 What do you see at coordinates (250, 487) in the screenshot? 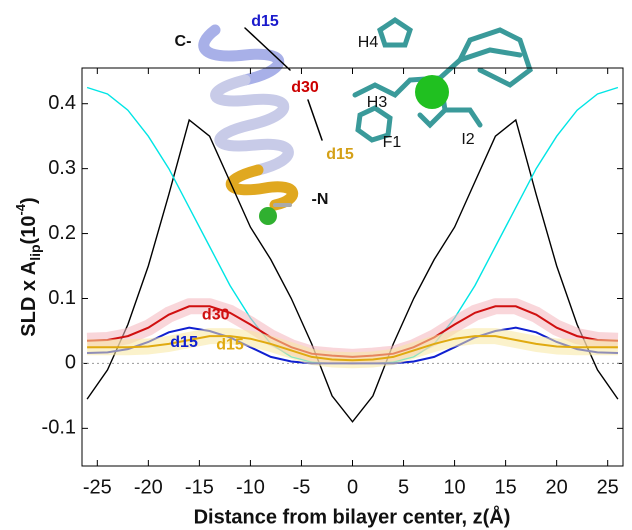
I see `x-tick-label: -10` at bounding box center [250, 487].